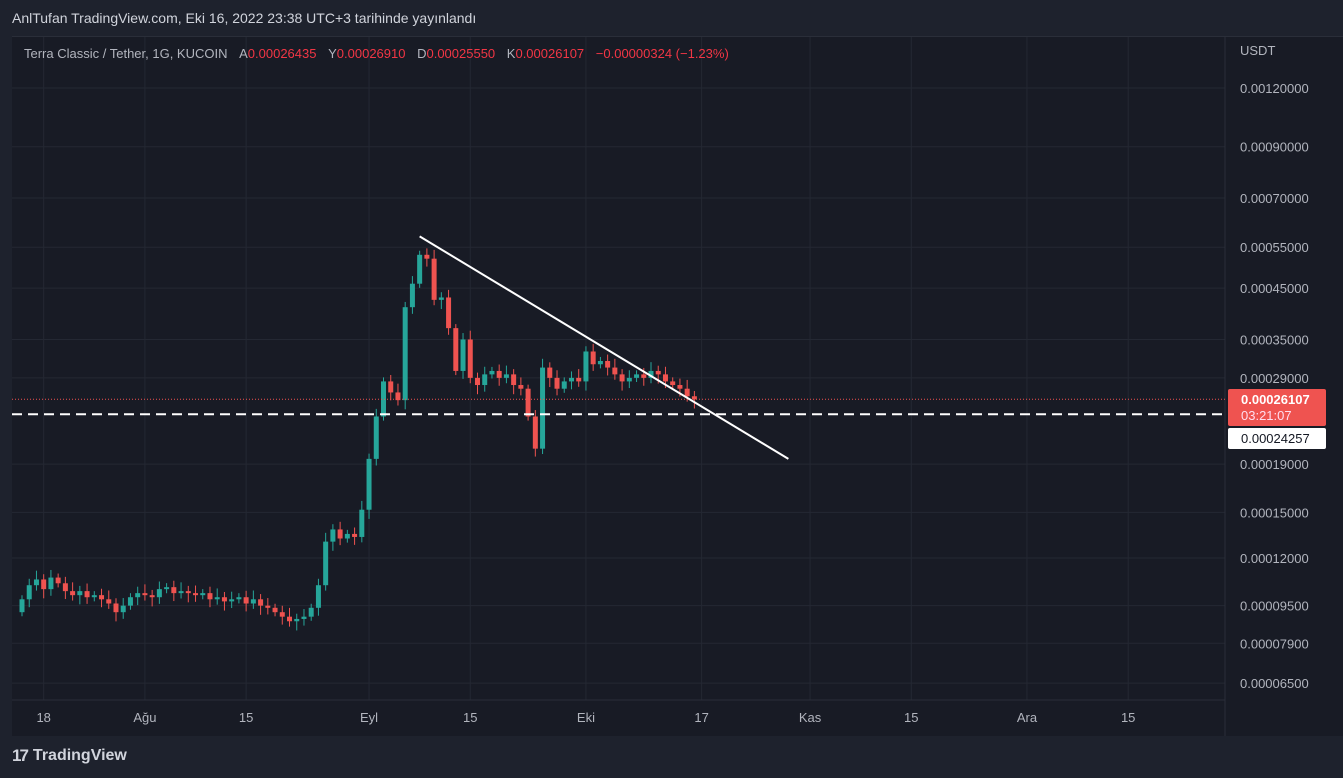  Describe the element at coordinates (1275, 438) in the screenshot. I see `level-label: 0.00024257` at that location.